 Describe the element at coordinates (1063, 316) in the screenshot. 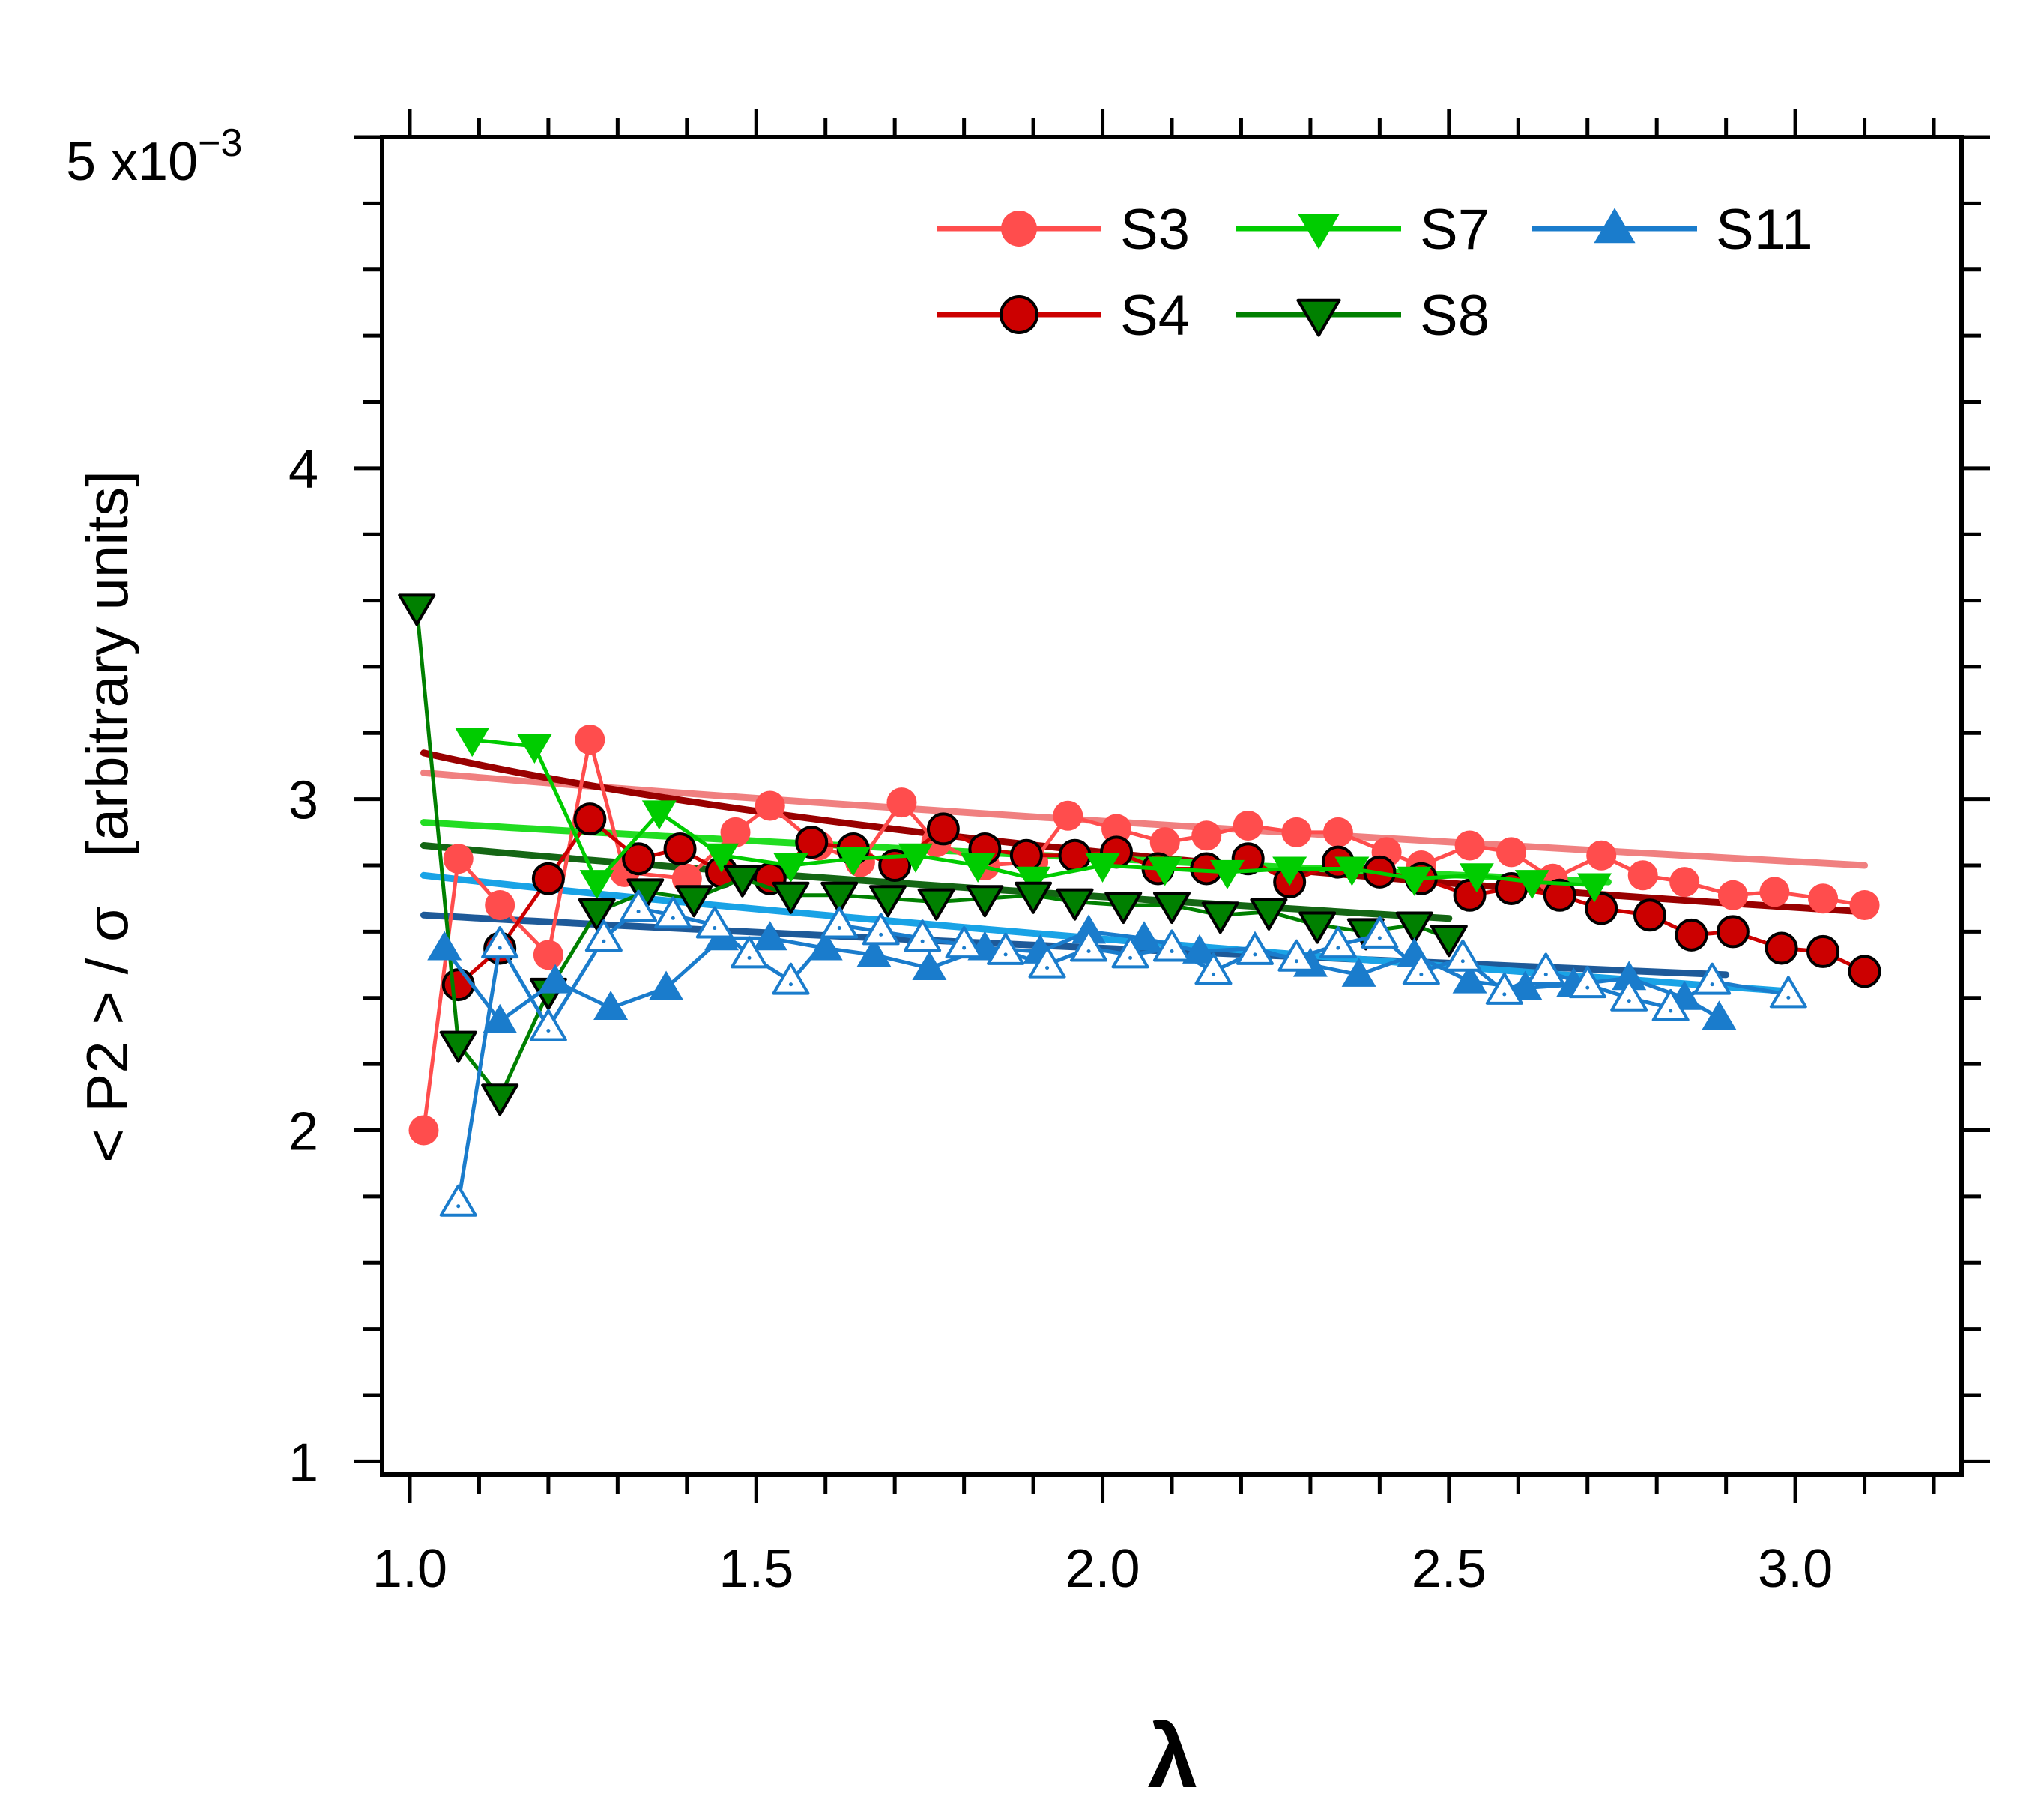

I see `legend-item-S4: S4` at that location.